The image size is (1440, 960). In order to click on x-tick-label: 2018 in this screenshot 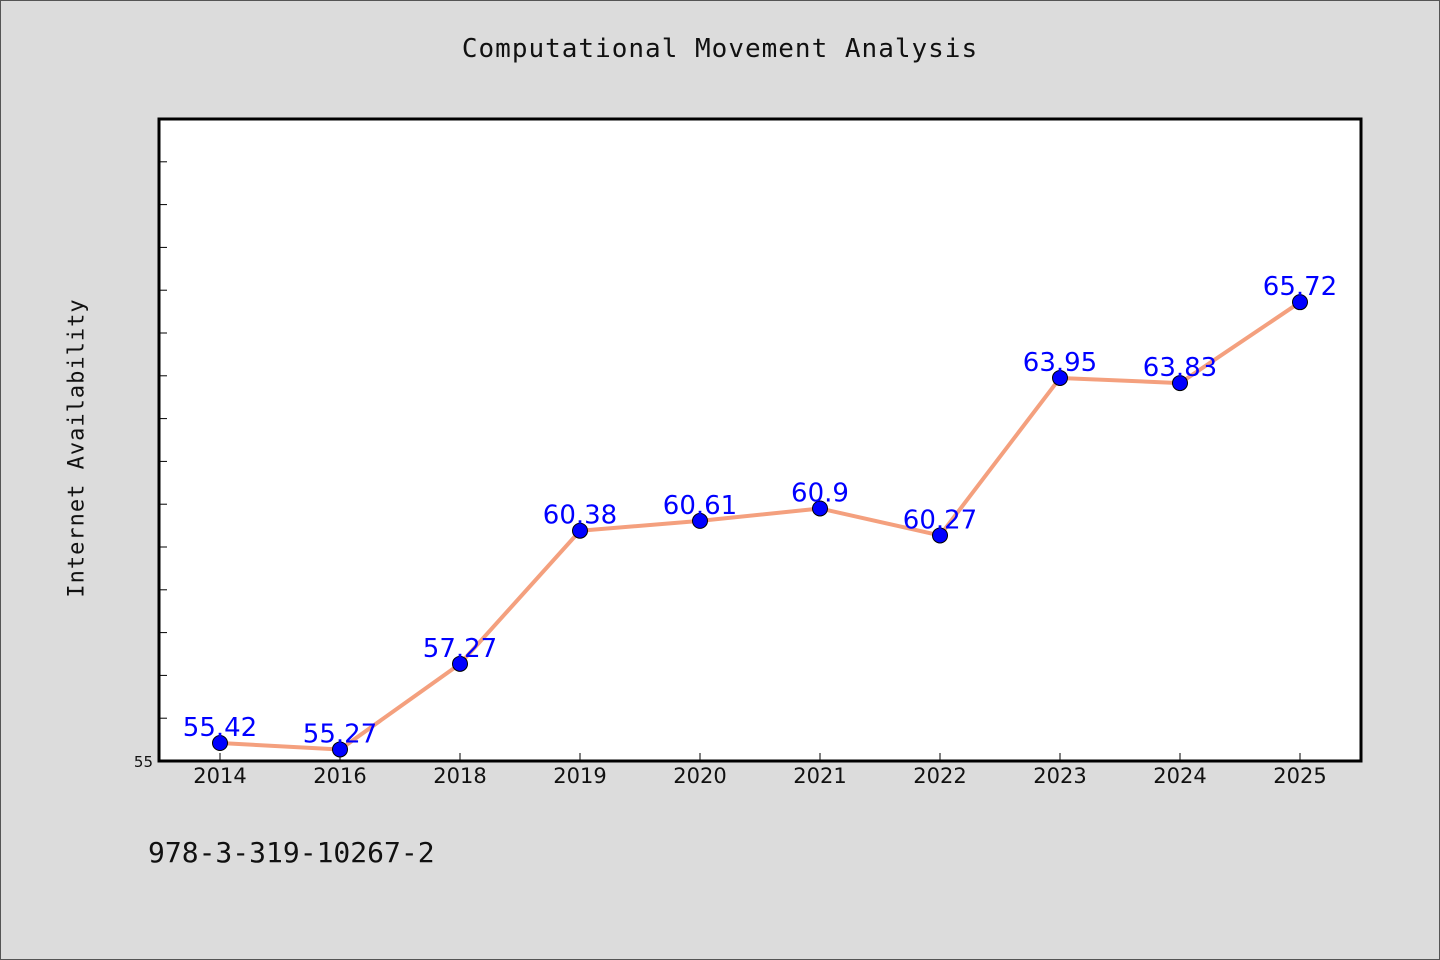, I will do `click(459, 776)`.